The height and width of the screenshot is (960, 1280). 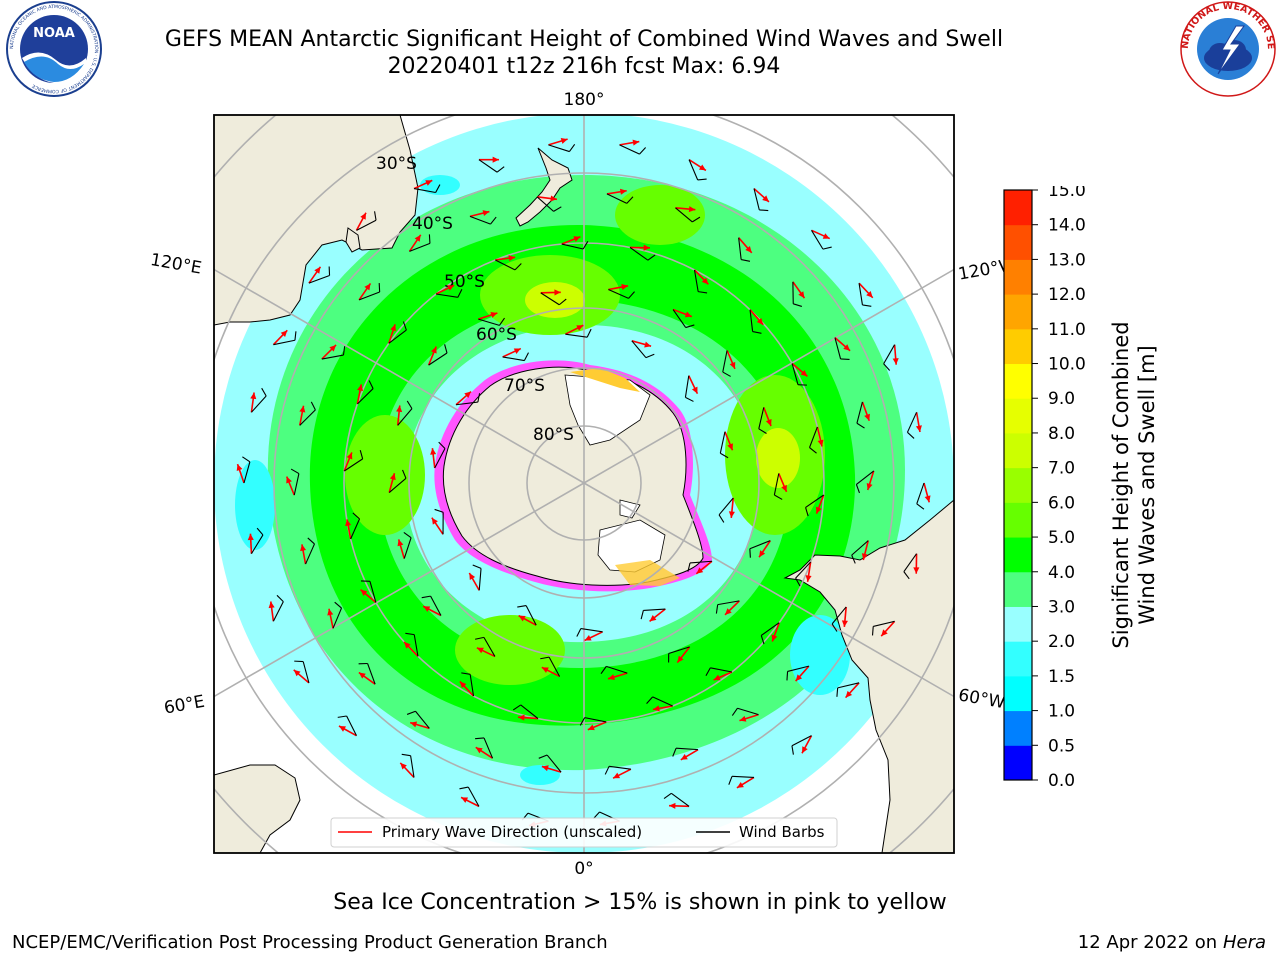 What do you see at coordinates (1061, 503) in the screenshot?
I see `colorbar-tick-label: 6.0` at bounding box center [1061, 503].